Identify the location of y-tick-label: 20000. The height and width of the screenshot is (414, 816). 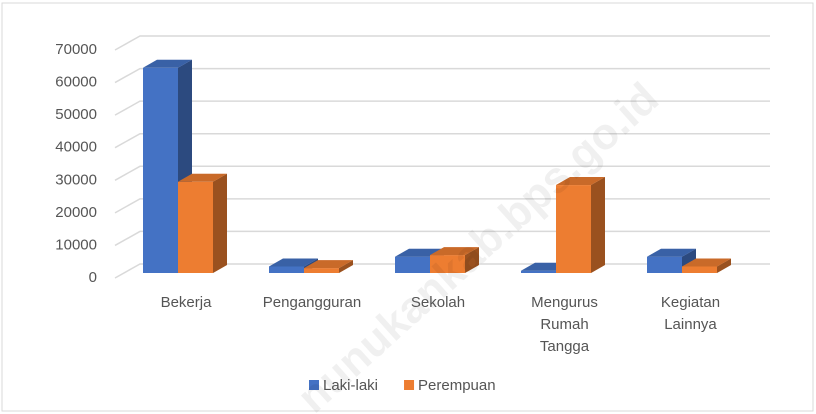
(76, 212).